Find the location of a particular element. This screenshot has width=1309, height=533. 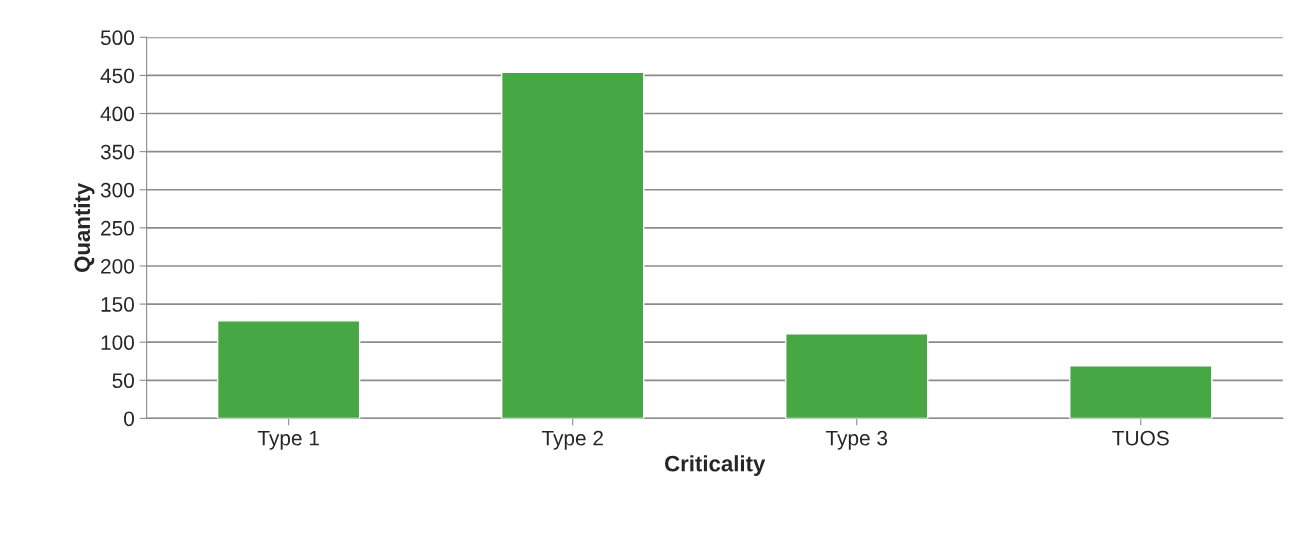

y-tick-label: 50 is located at coordinates (123, 381).